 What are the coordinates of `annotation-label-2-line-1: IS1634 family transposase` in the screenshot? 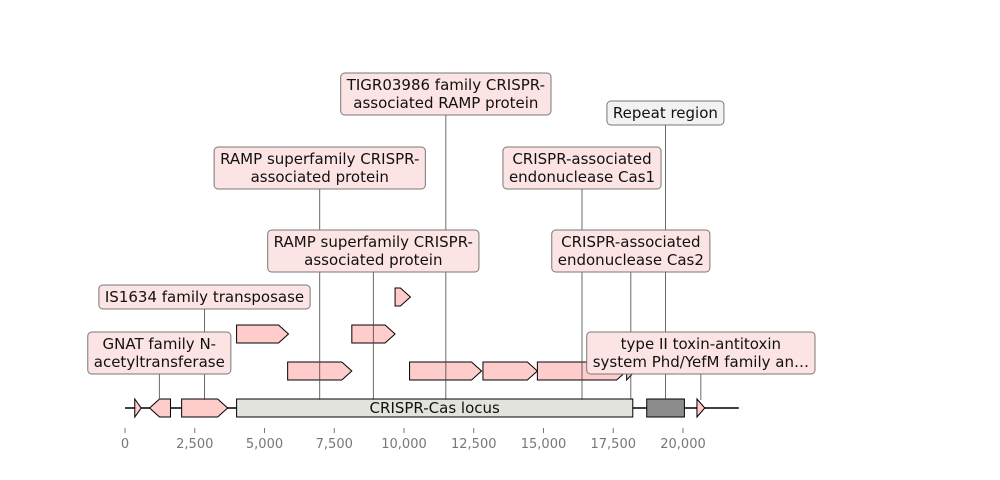 It's located at (204, 297).